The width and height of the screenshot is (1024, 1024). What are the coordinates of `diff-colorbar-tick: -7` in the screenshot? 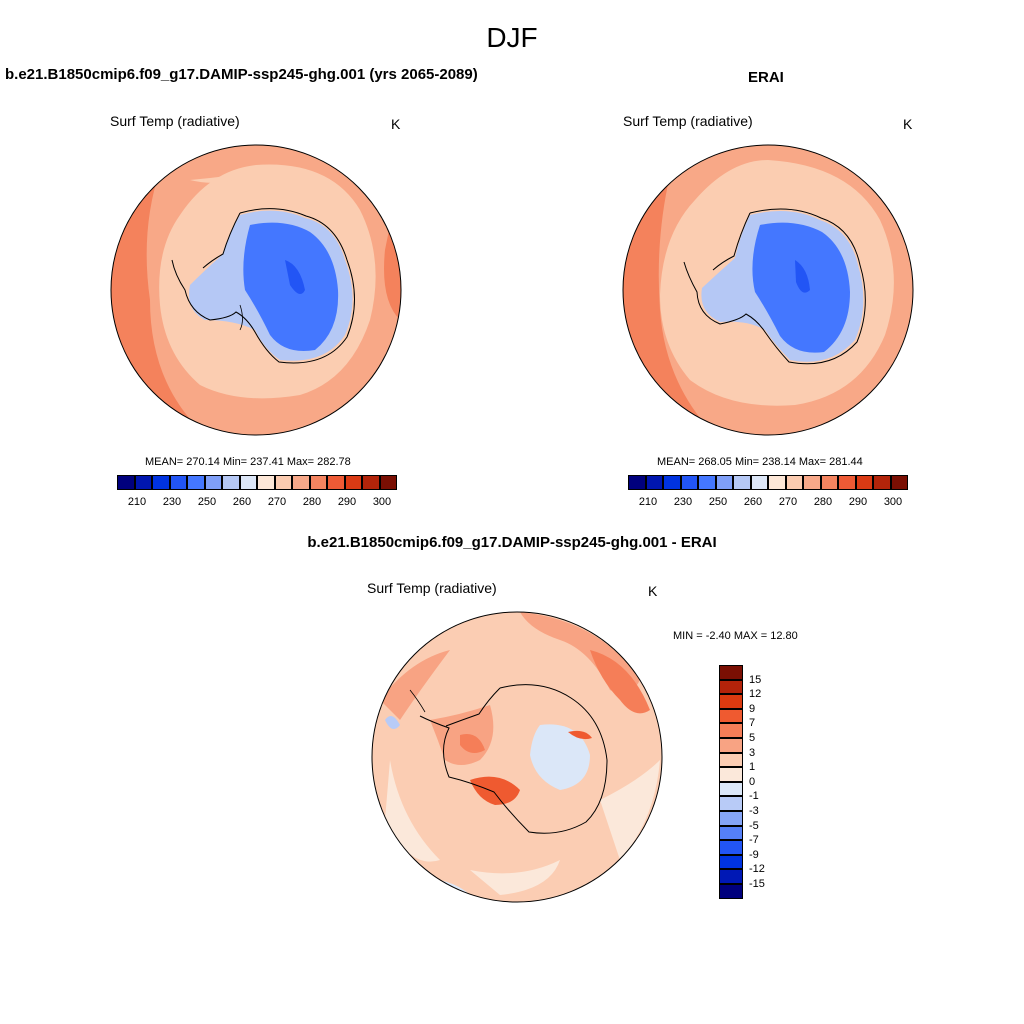 It's located at (754, 840).